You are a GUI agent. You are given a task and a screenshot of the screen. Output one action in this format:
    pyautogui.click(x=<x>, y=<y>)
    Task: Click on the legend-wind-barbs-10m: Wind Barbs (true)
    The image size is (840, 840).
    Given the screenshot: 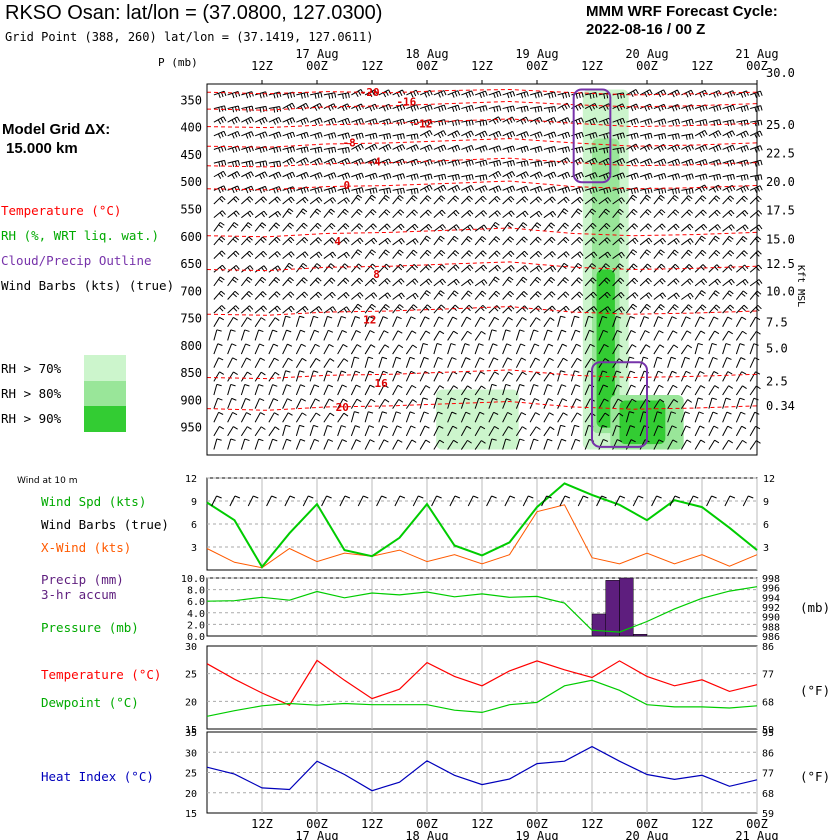 What is the action you would take?
    pyautogui.click(x=105, y=524)
    